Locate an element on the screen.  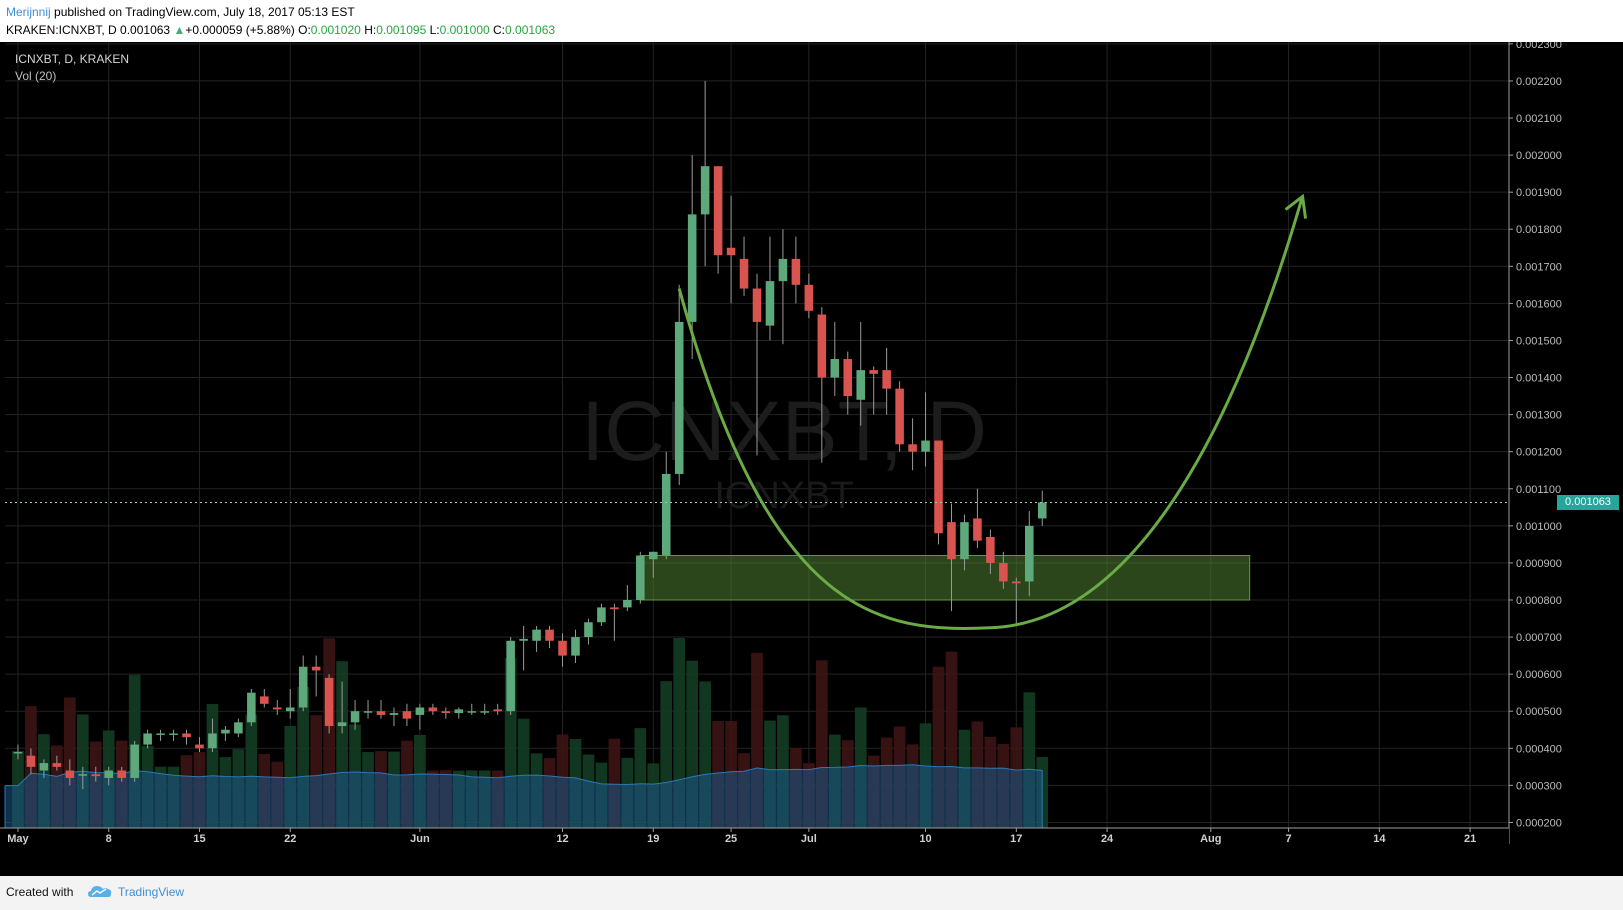
time-axis-ticks: May 8 15 22 Jun 12 19 25 Jul 10 17 24 Aug 7 14 21 is located at coordinates (741, 836).